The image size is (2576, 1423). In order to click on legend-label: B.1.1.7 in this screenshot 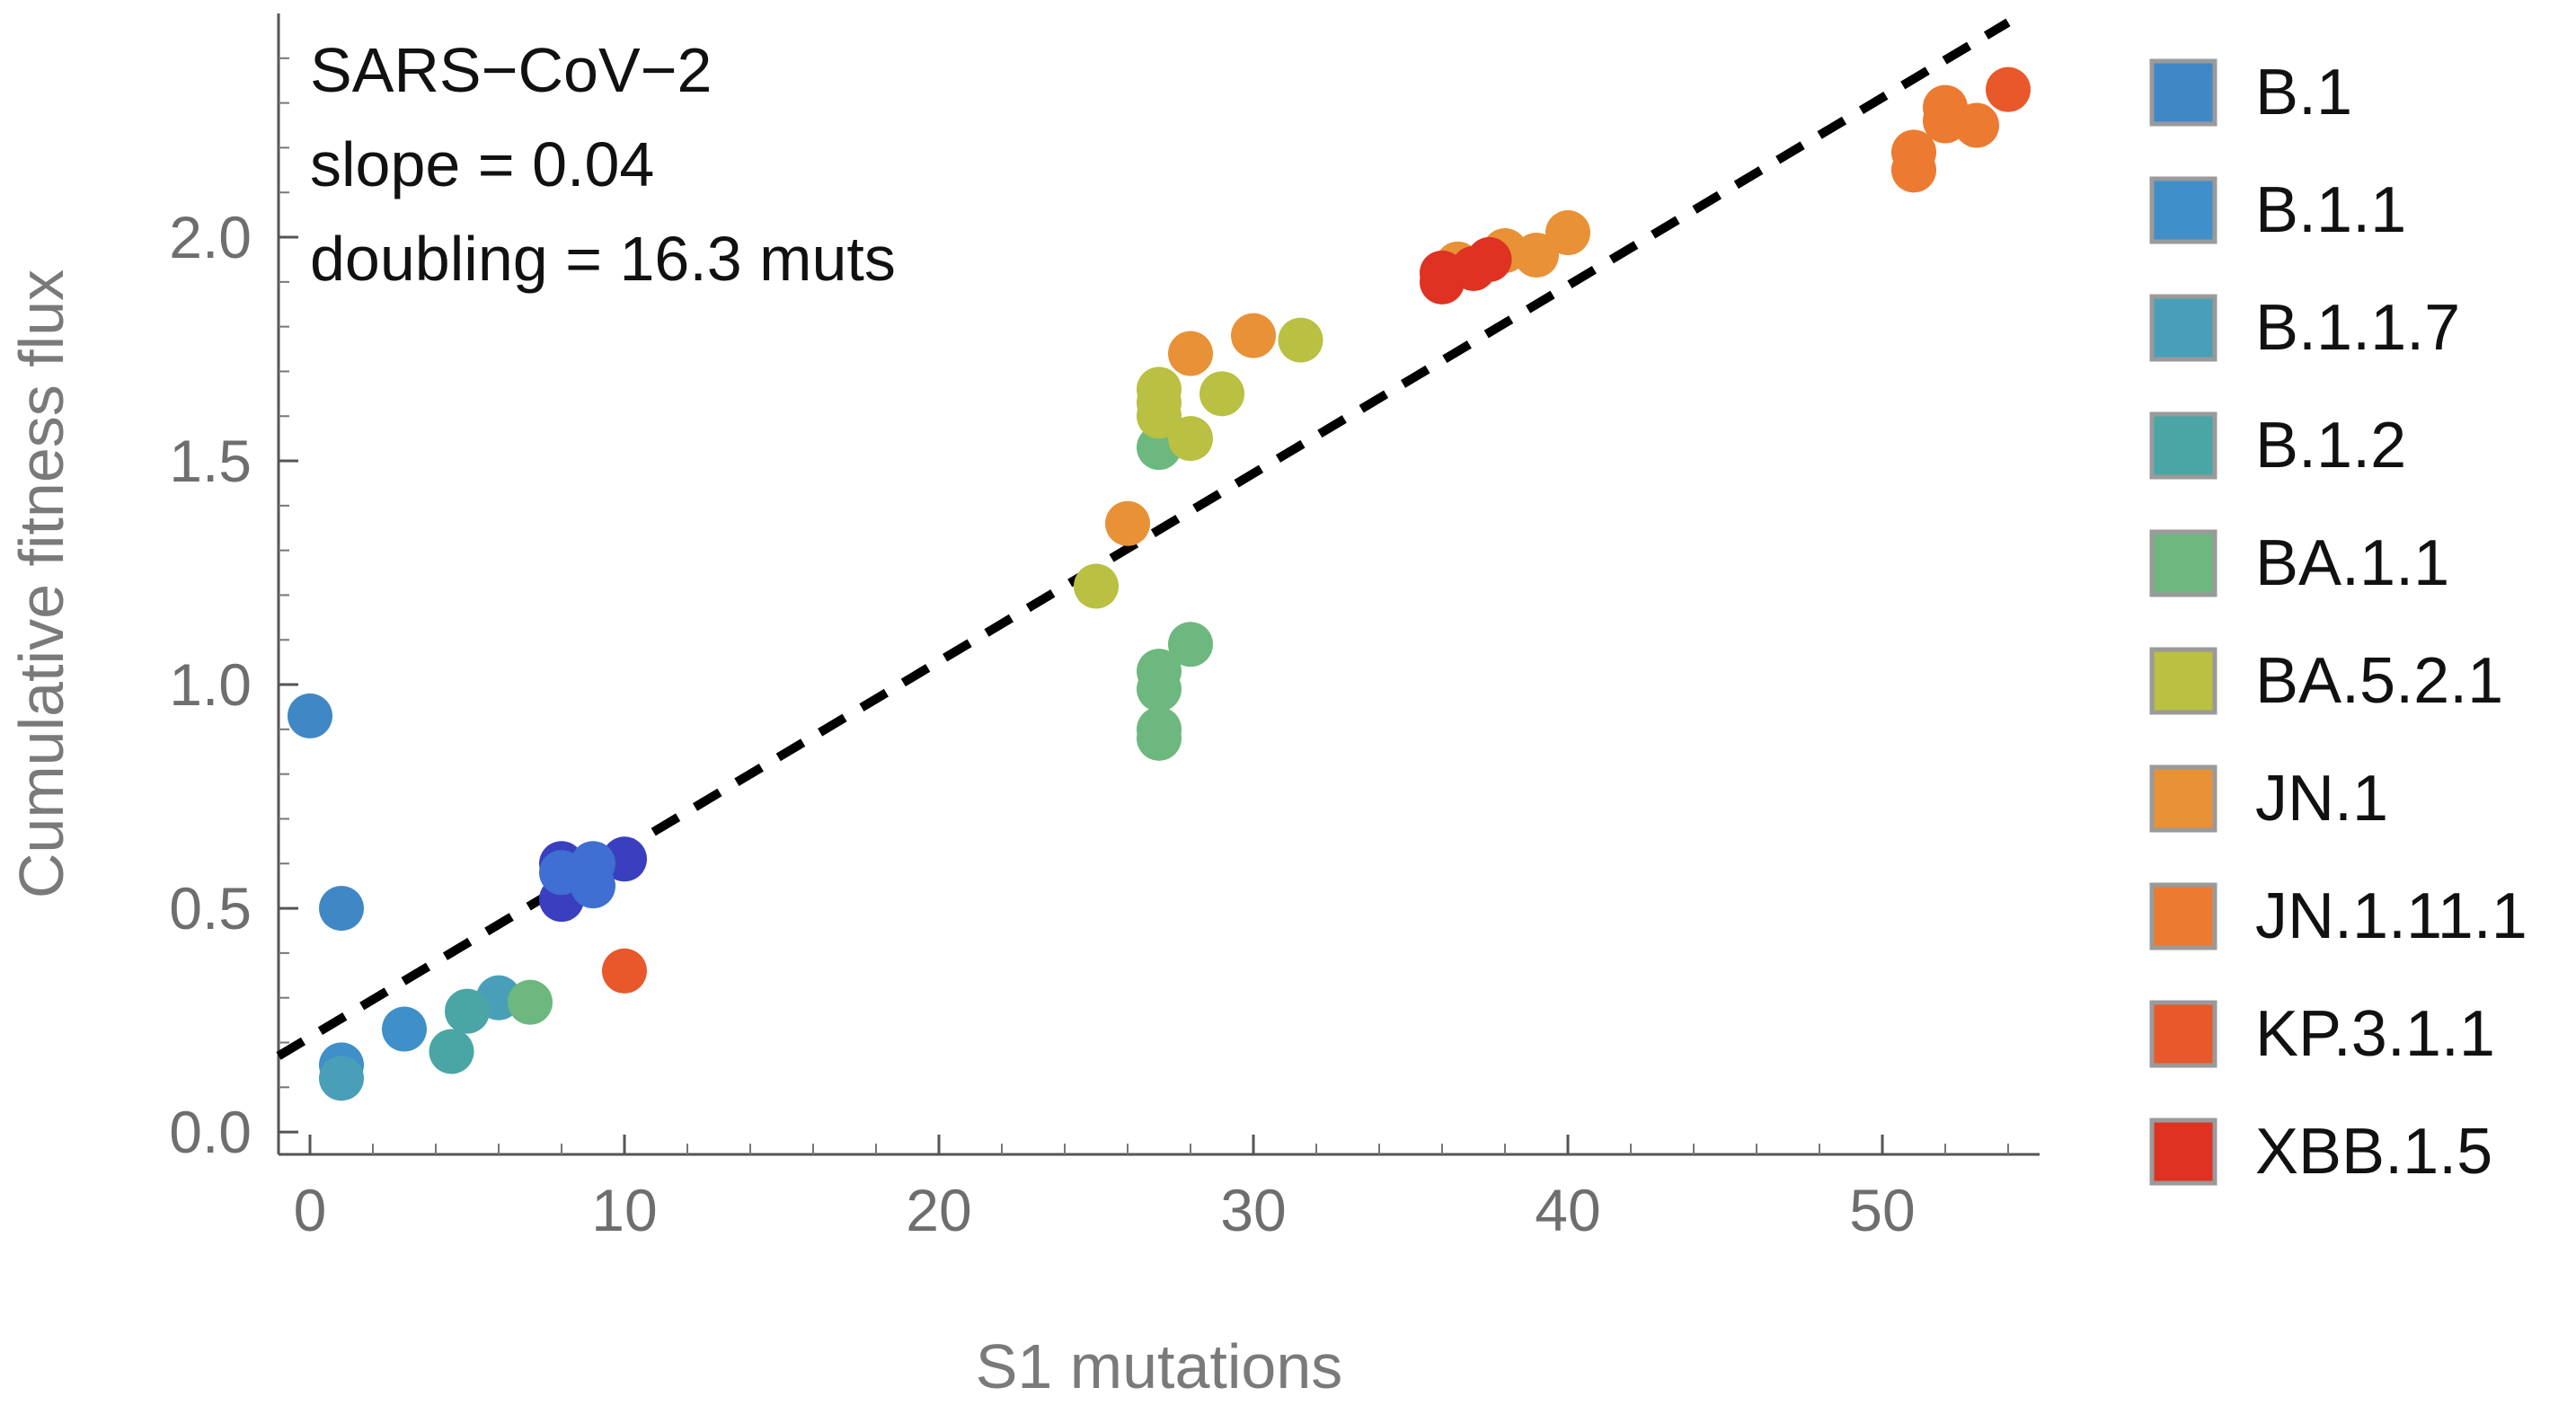, I will do `click(2358, 328)`.